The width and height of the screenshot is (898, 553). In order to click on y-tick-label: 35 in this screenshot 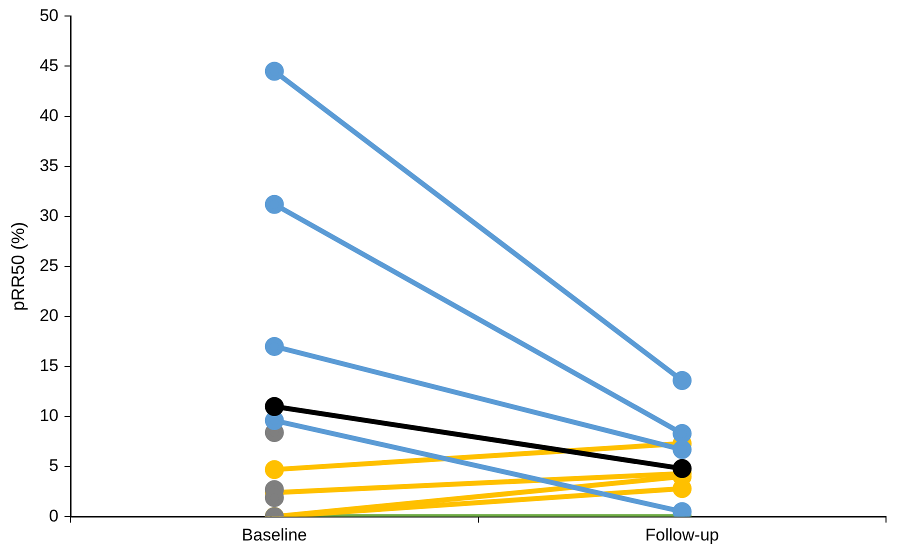, I will do `click(49, 166)`.